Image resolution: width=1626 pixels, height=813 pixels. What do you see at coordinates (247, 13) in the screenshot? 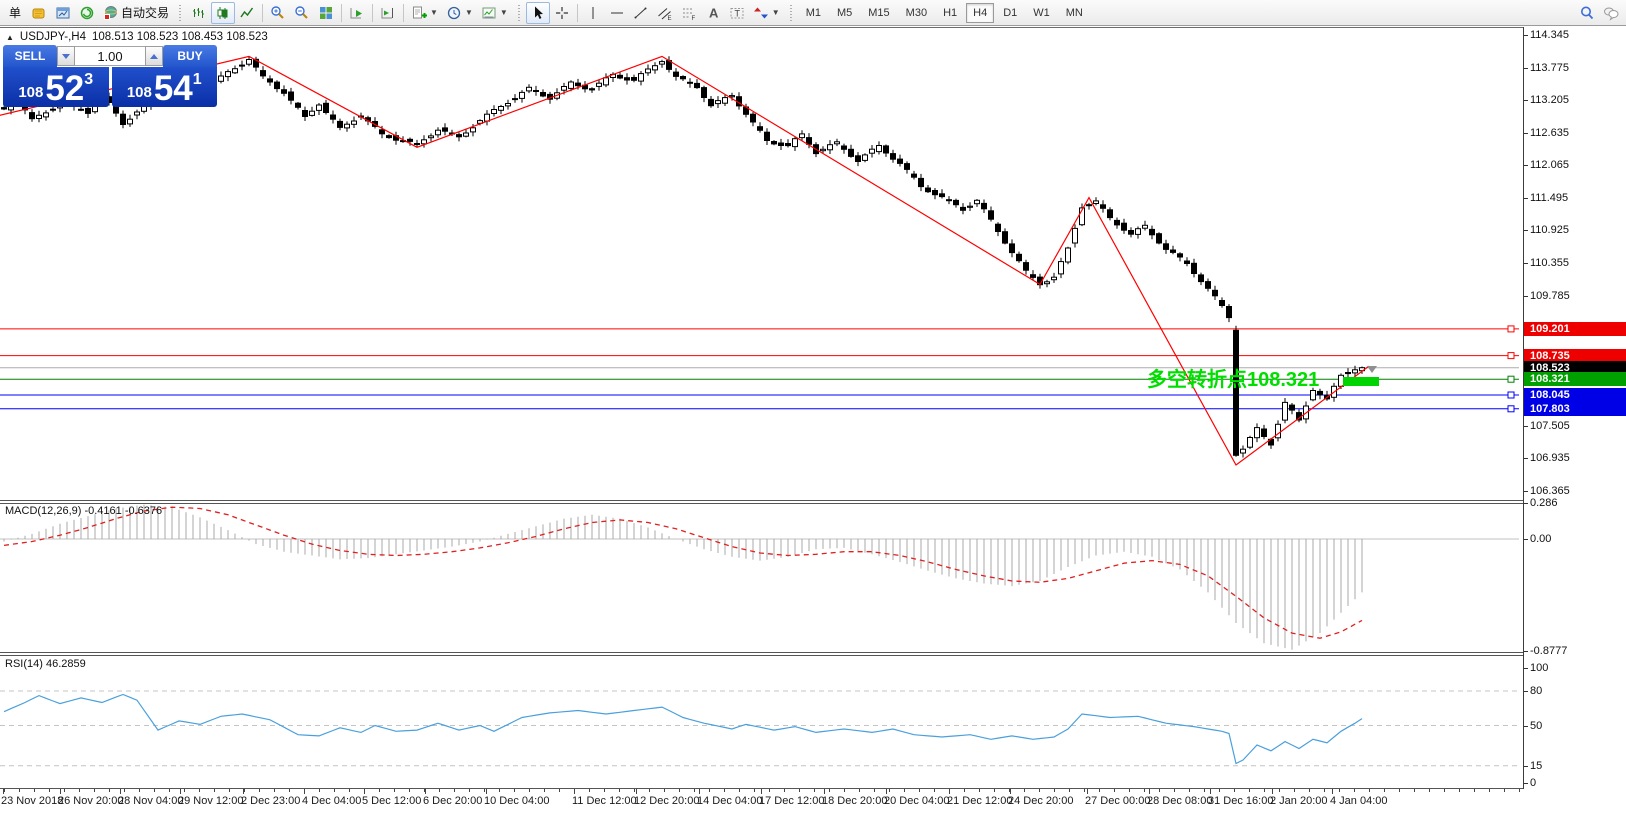
I see `line-chart-button` at bounding box center [247, 13].